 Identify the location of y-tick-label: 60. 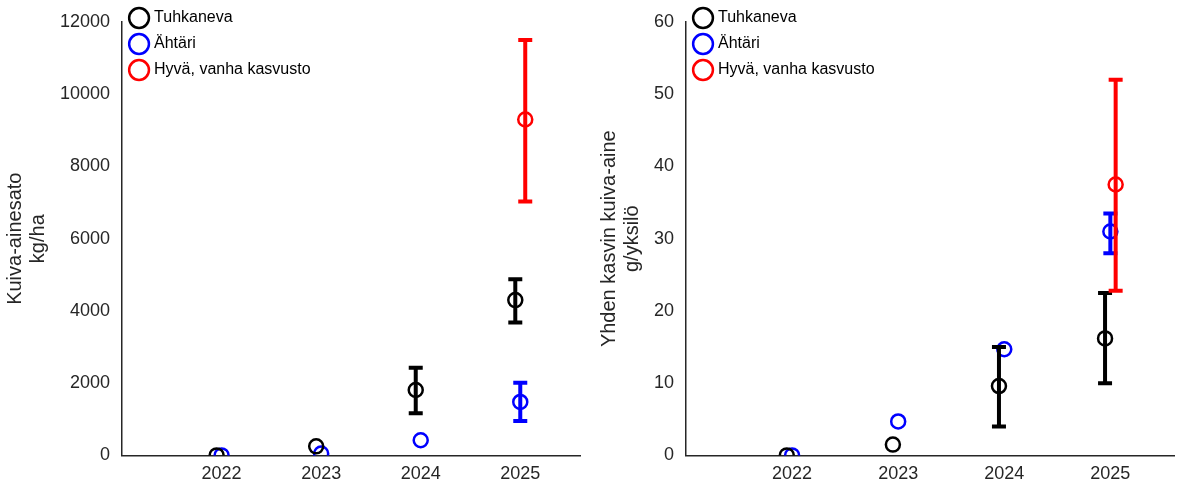
(664, 20).